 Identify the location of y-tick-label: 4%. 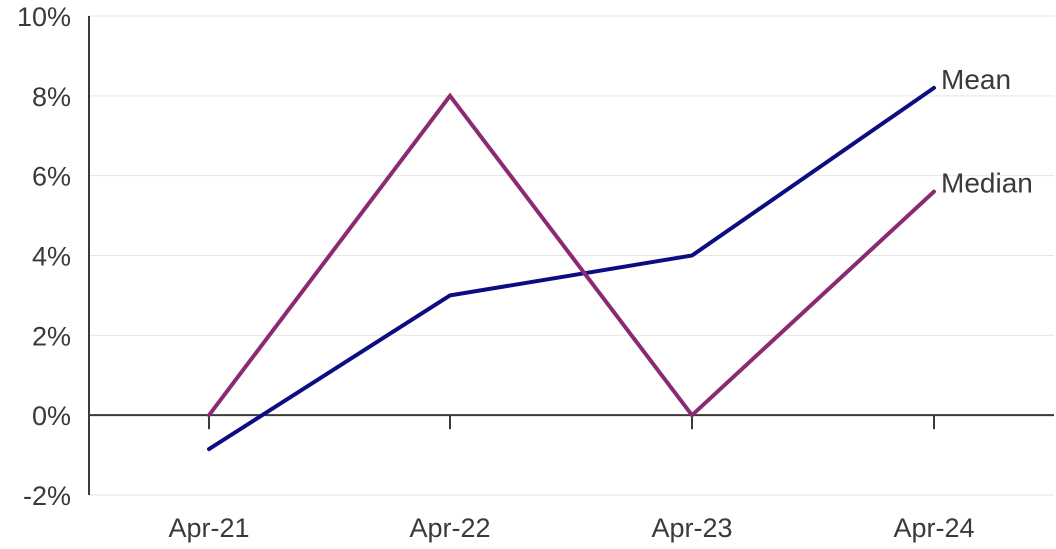
(51, 257).